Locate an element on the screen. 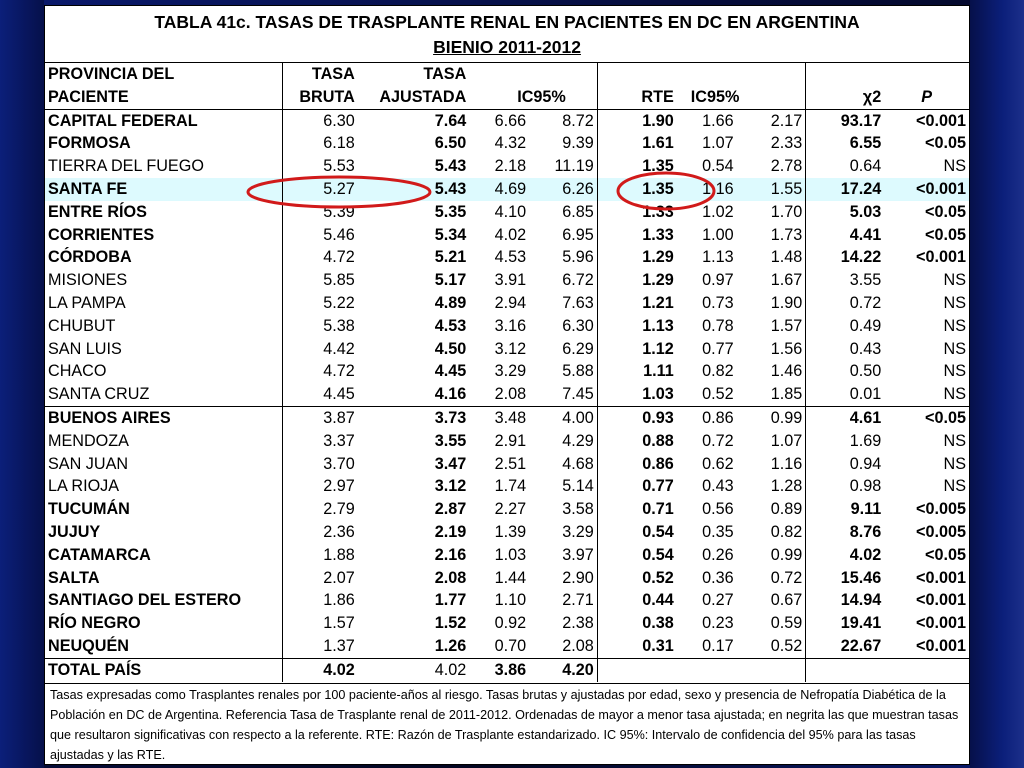  cell-ic95-high: 3.58 is located at coordinates (578, 509).